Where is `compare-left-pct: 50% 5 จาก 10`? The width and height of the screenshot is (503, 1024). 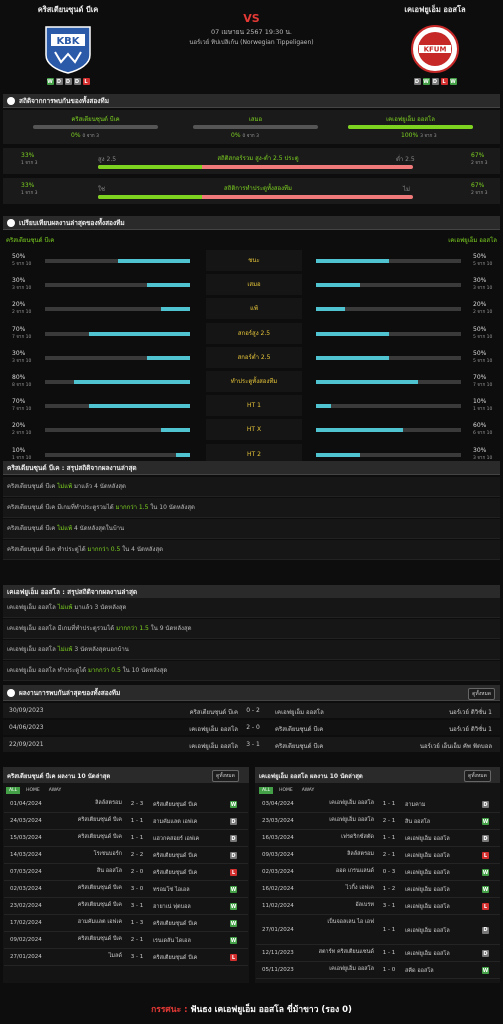
compare-left-pct: 50% 5 จาก 10 is located at coordinates (21, 260).